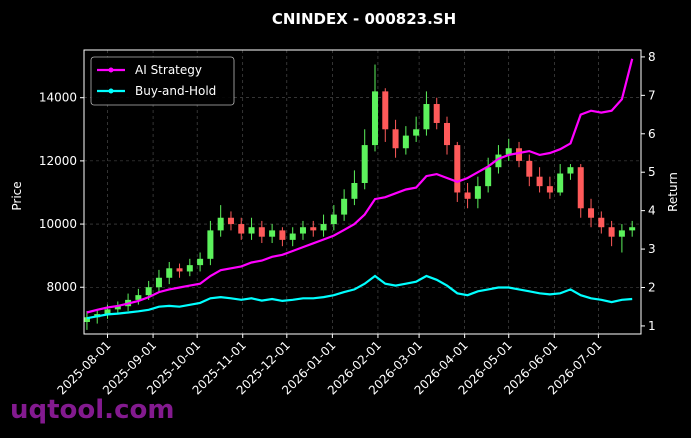  Describe the element at coordinates (175, 91) in the screenshot. I see `legend-label: Buy-and-Hold` at that location.